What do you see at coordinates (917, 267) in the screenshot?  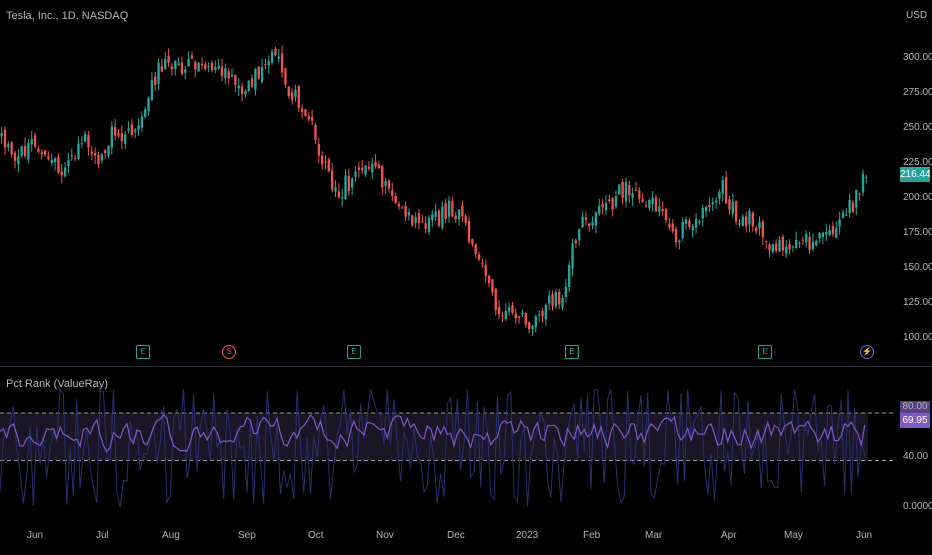 I see `price-axis-tick: 150.00` at bounding box center [917, 267].